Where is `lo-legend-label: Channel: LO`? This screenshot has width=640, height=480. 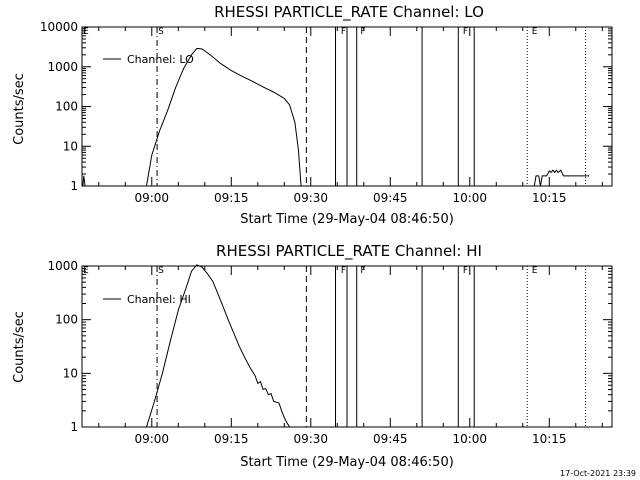 lo-legend-label: Channel: LO is located at coordinates (160, 59).